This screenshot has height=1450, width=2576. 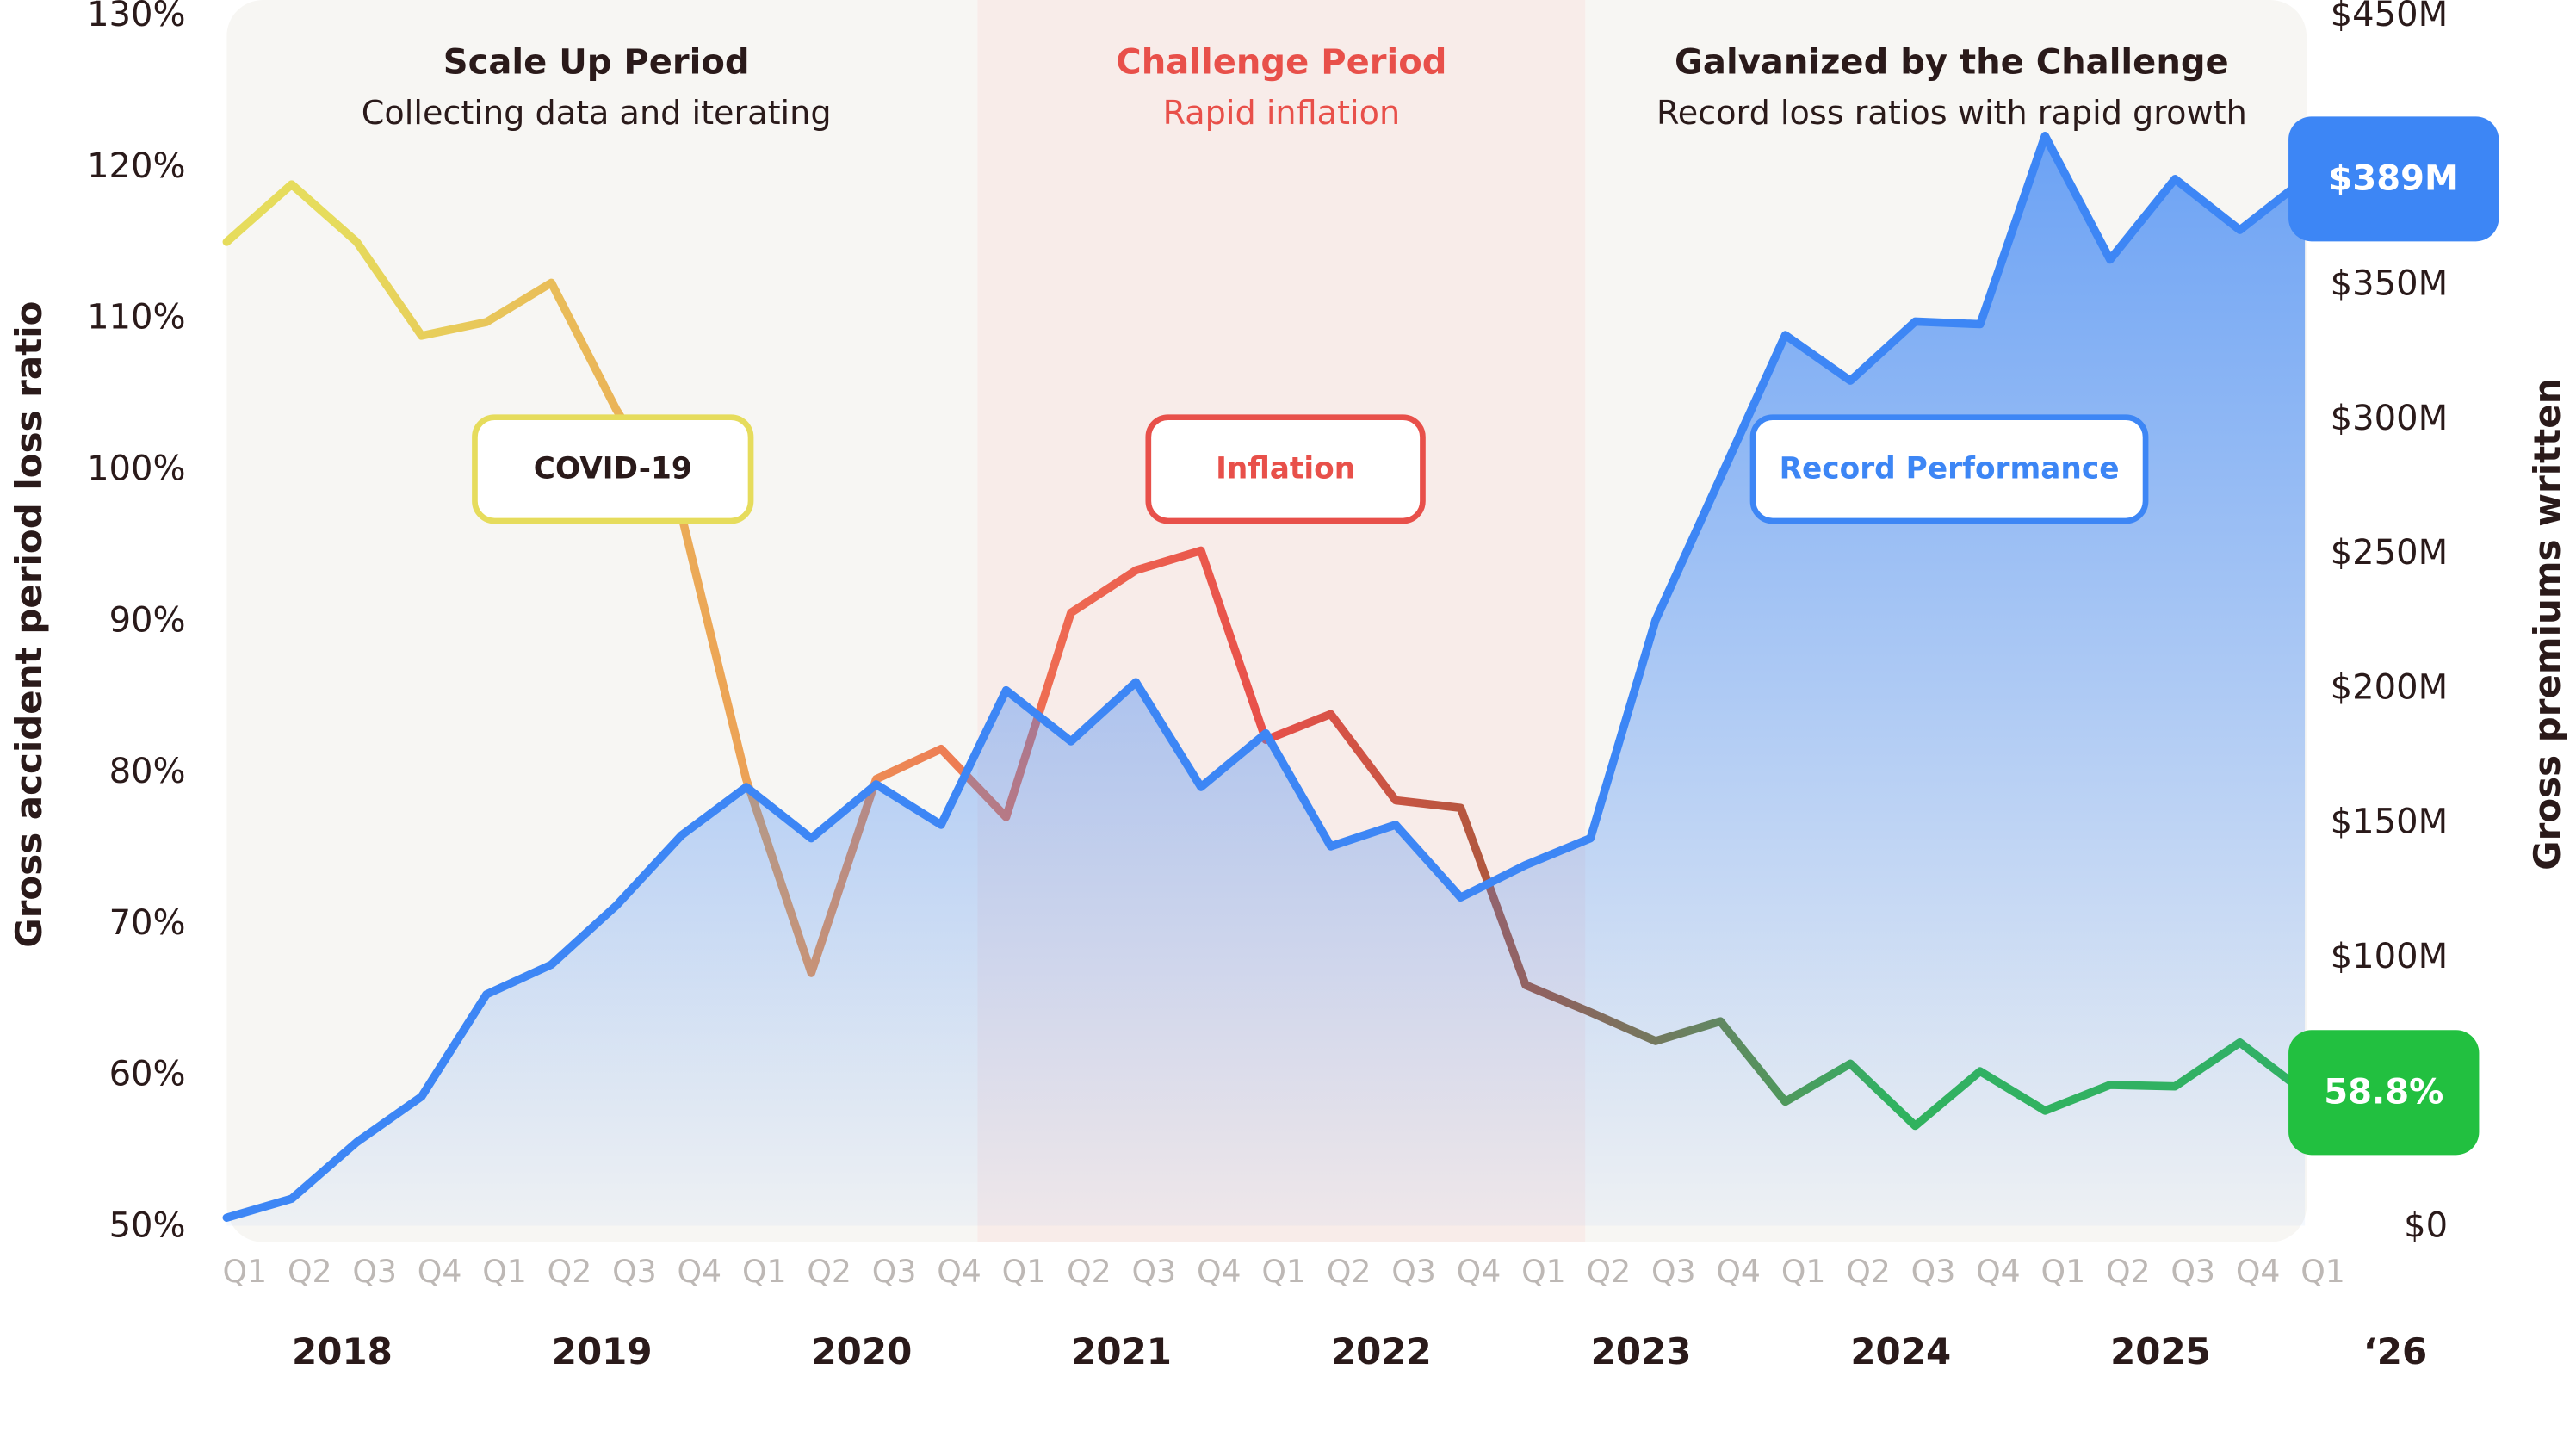 I want to click on y2-tick-label: $350M, so click(x=2390, y=284).